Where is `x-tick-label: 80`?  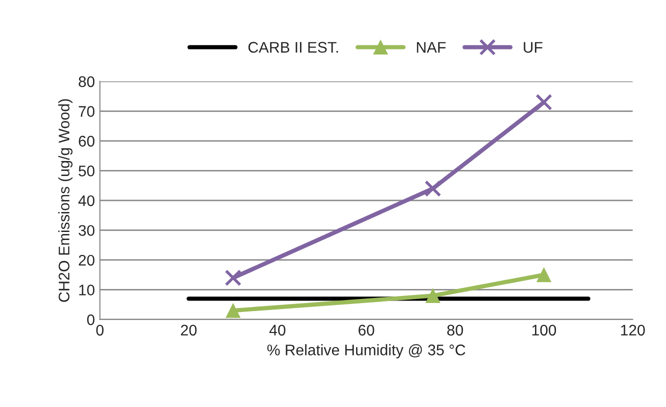
x-tick-label: 80 is located at coordinates (455, 330).